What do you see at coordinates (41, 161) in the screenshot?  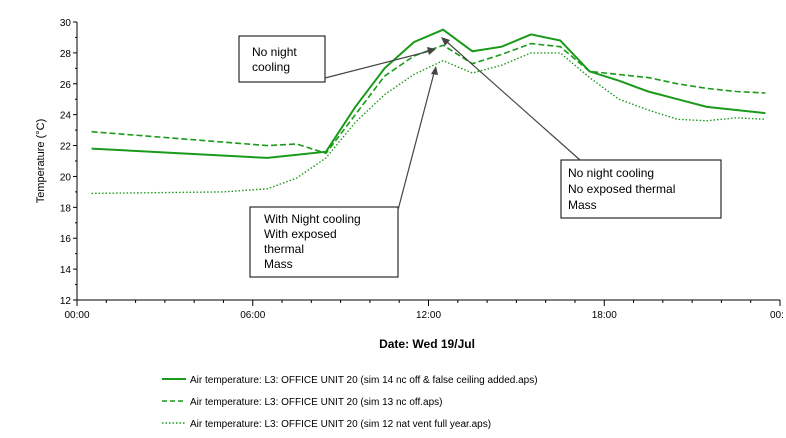 I see `y-axis-label: Temperature (°C)` at bounding box center [41, 161].